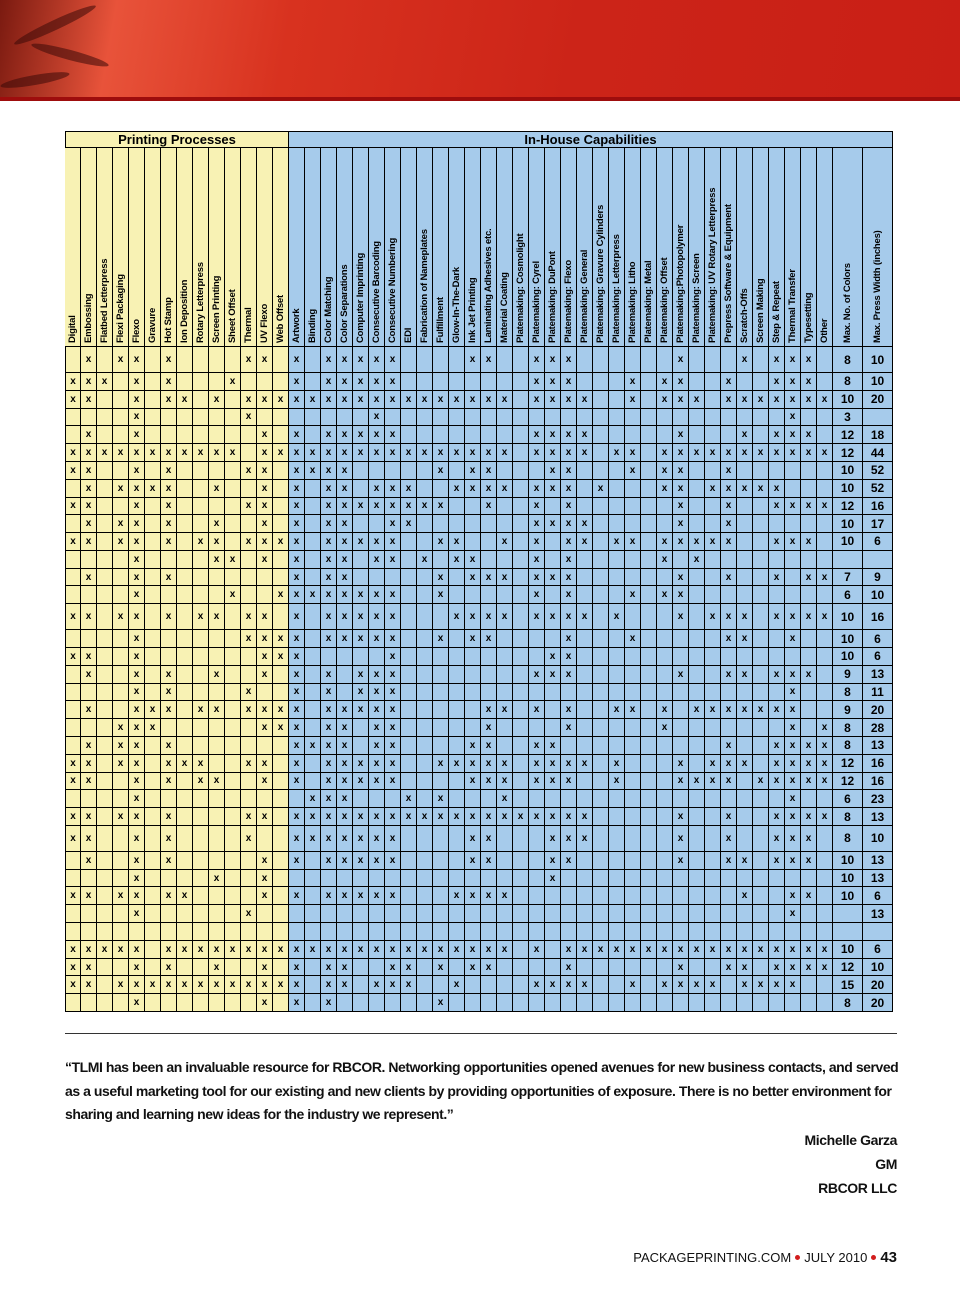 This screenshot has width=960, height=1300. What do you see at coordinates (761, 247) in the screenshot?
I see `column-header: Screen Making` at bounding box center [761, 247].